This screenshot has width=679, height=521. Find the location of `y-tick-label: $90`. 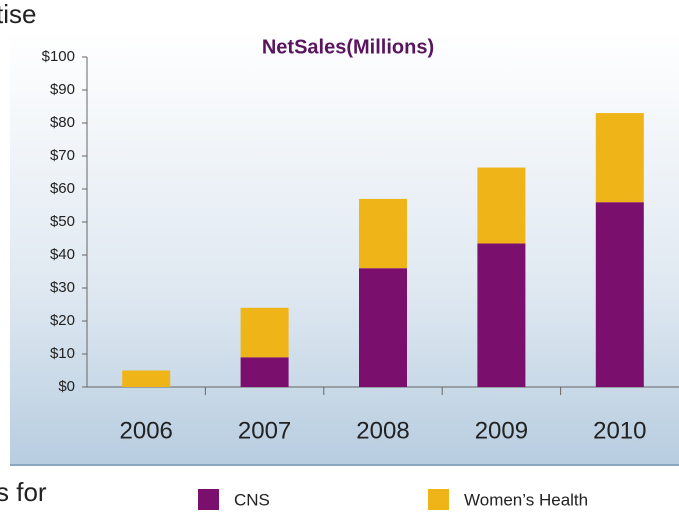

y-tick-label: $90 is located at coordinates (62, 89).